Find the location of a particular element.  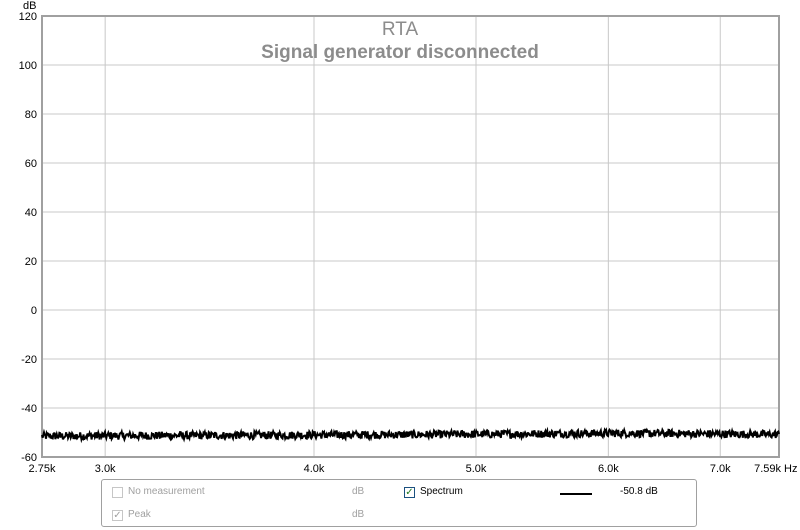

y-axis-label: dB is located at coordinates (29, 6).